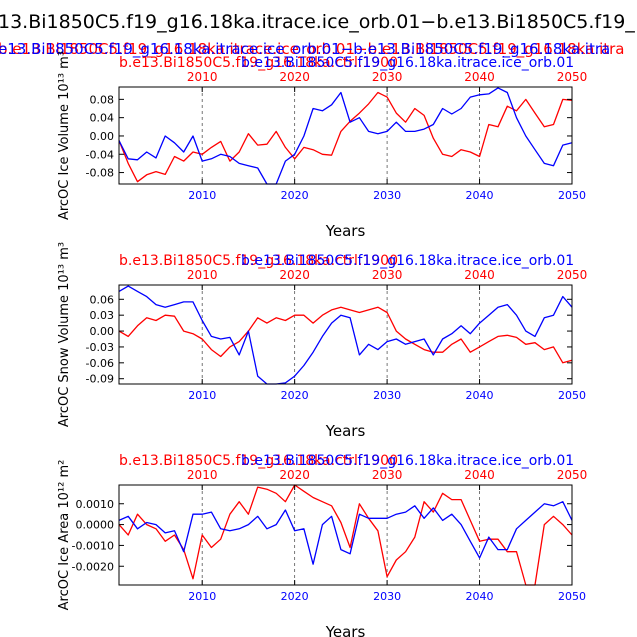  I want to click on y-axis-title: ArcOC Ice Area 10¹² m², so click(64, 535).